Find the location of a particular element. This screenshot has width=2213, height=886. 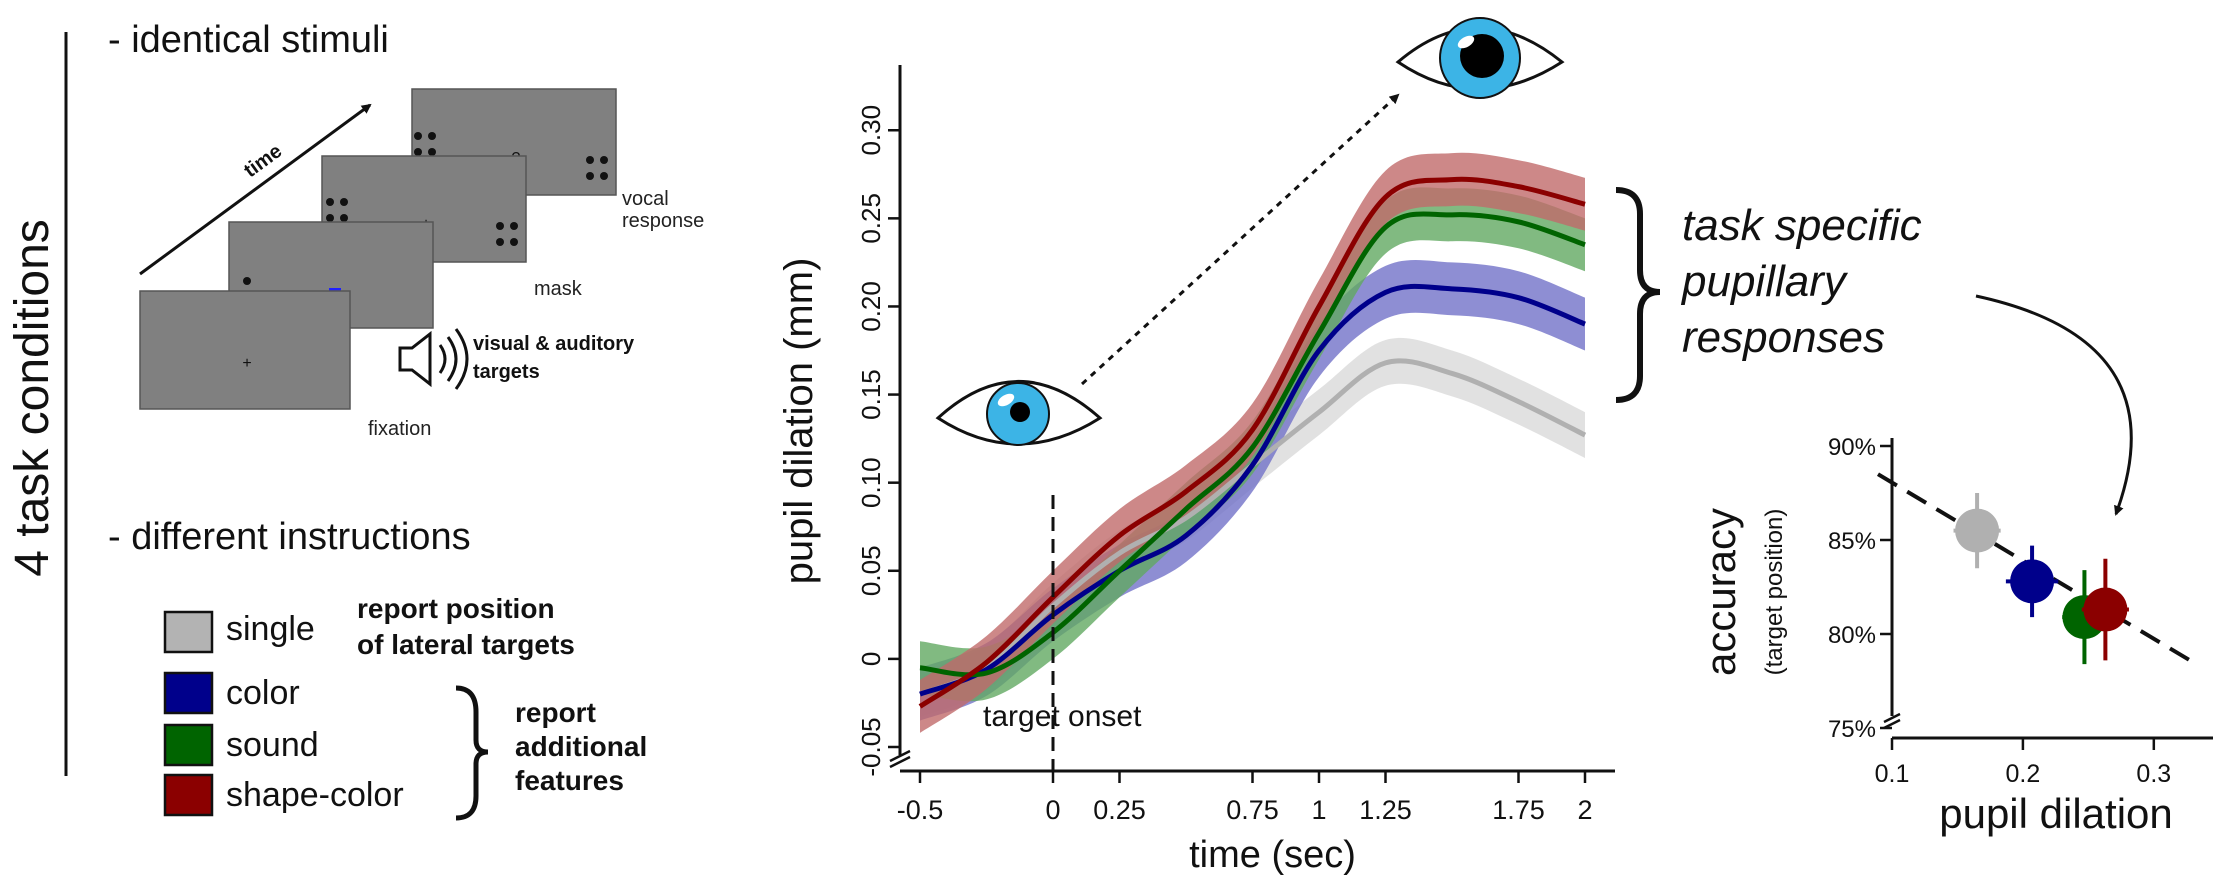

brace-responses is located at coordinates (1638, 295).